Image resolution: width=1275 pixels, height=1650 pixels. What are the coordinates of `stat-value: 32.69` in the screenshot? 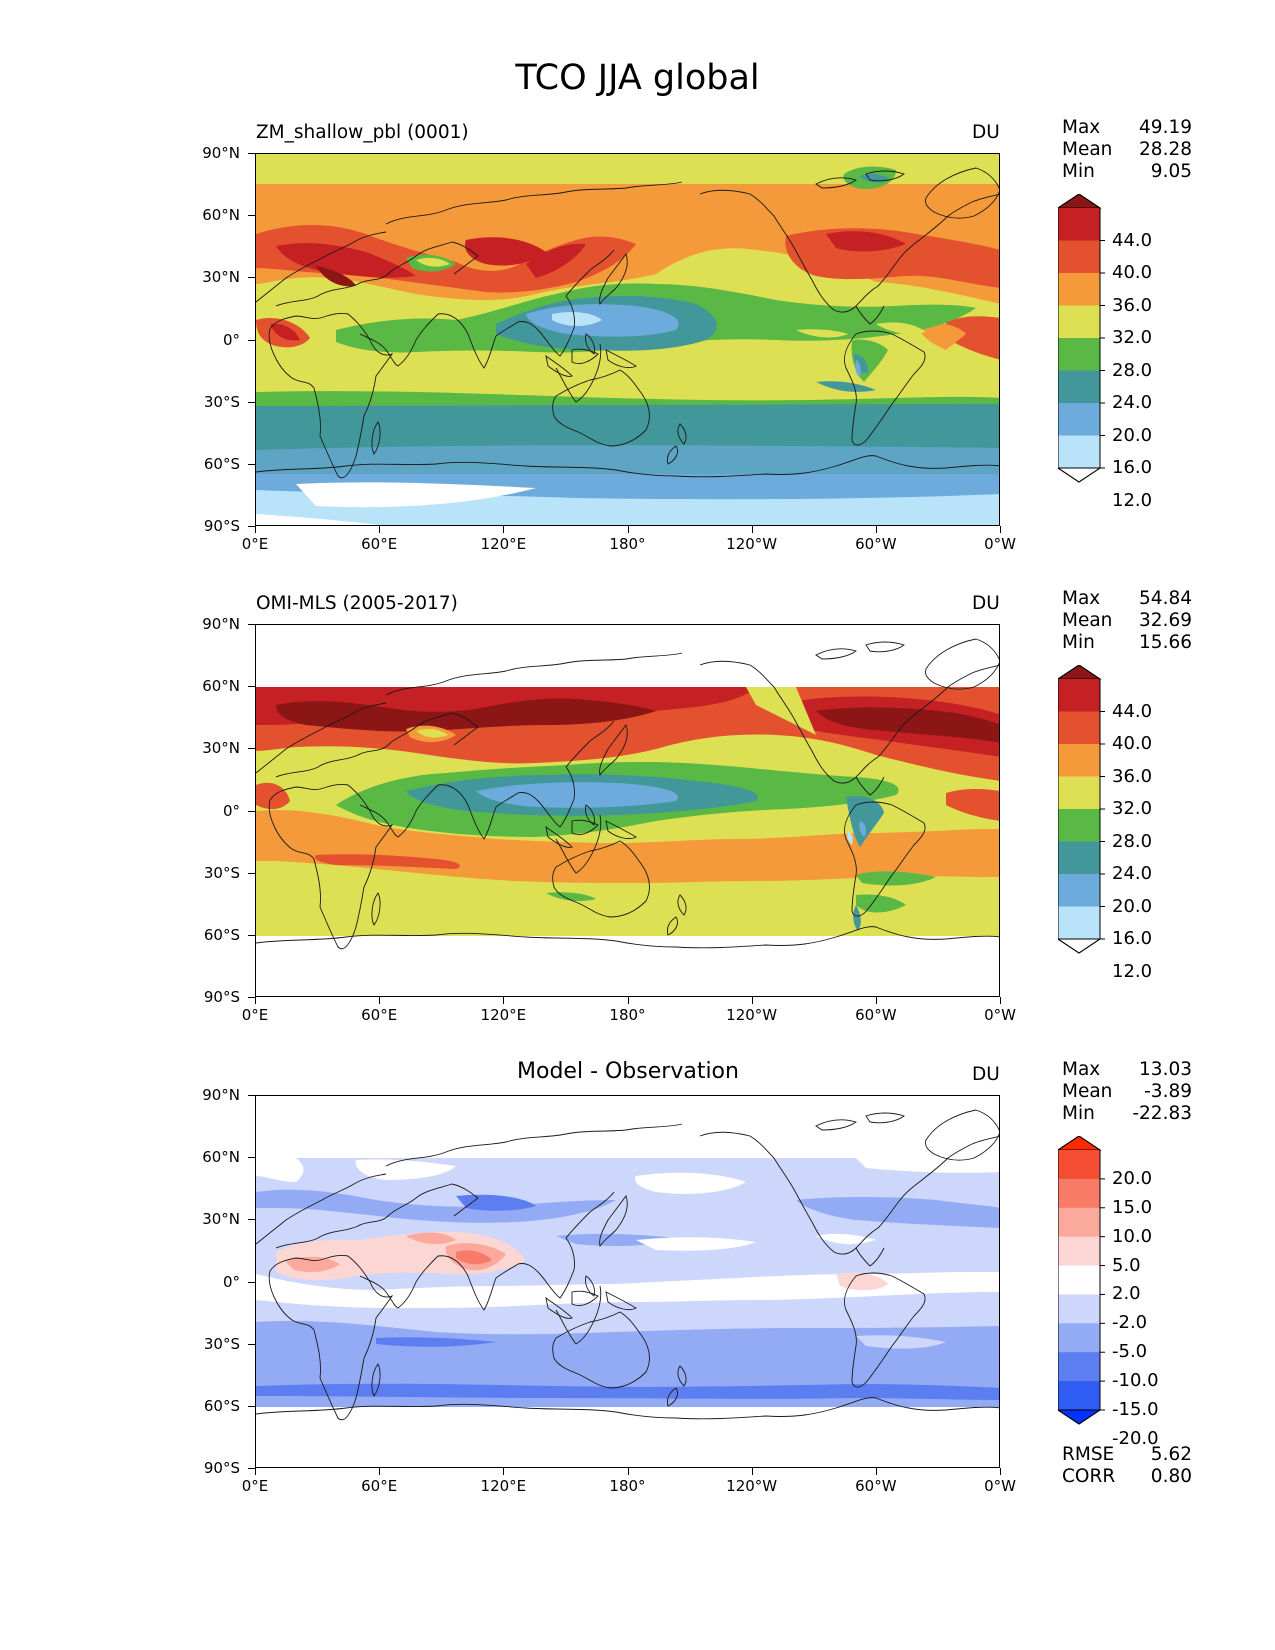 It's located at (1165, 620).